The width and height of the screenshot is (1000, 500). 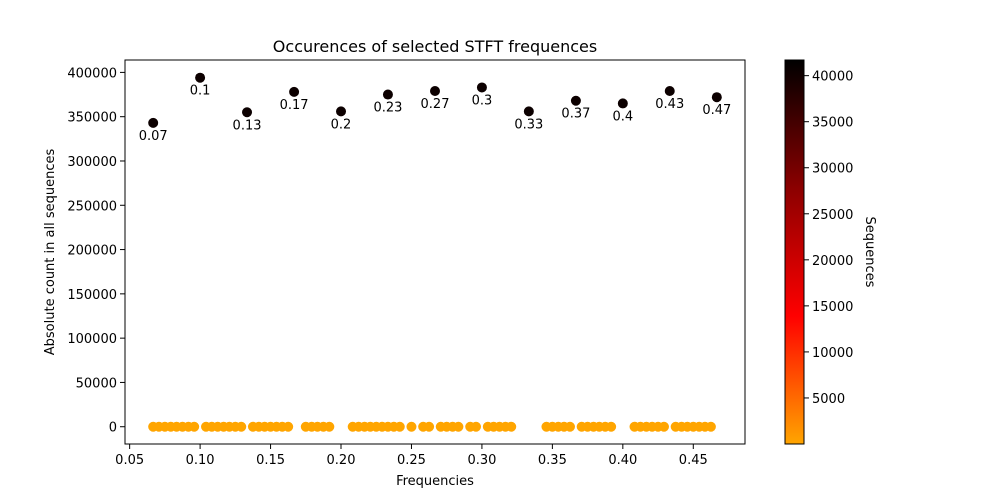 What do you see at coordinates (50, 252) in the screenshot?
I see `y-axis-title: Absolute count in all sequences` at bounding box center [50, 252].